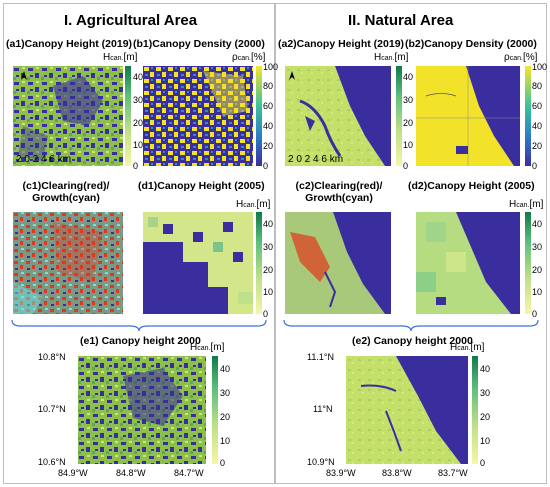 This screenshot has height=487, width=550. I want to click on d2-colorbar, so click(528, 263).